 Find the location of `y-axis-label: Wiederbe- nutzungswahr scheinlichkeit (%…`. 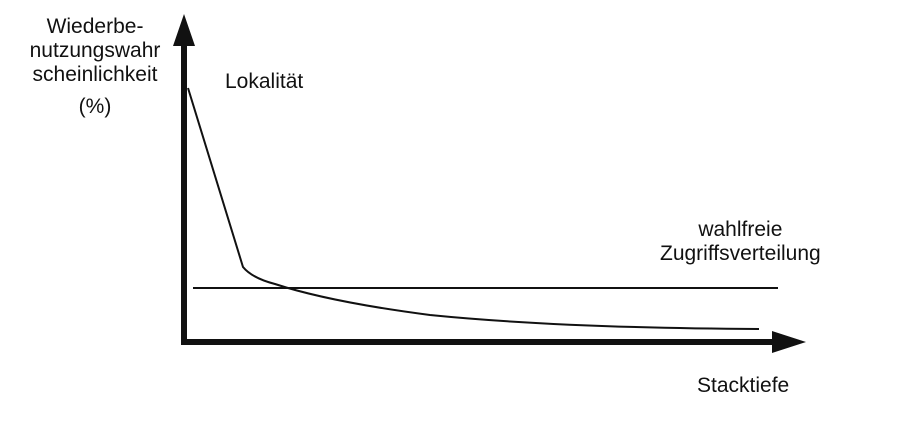

y-axis-label: Wiederbe- nutzungswahr scheinlichkeit (%… is located at coordinates (95, 67).